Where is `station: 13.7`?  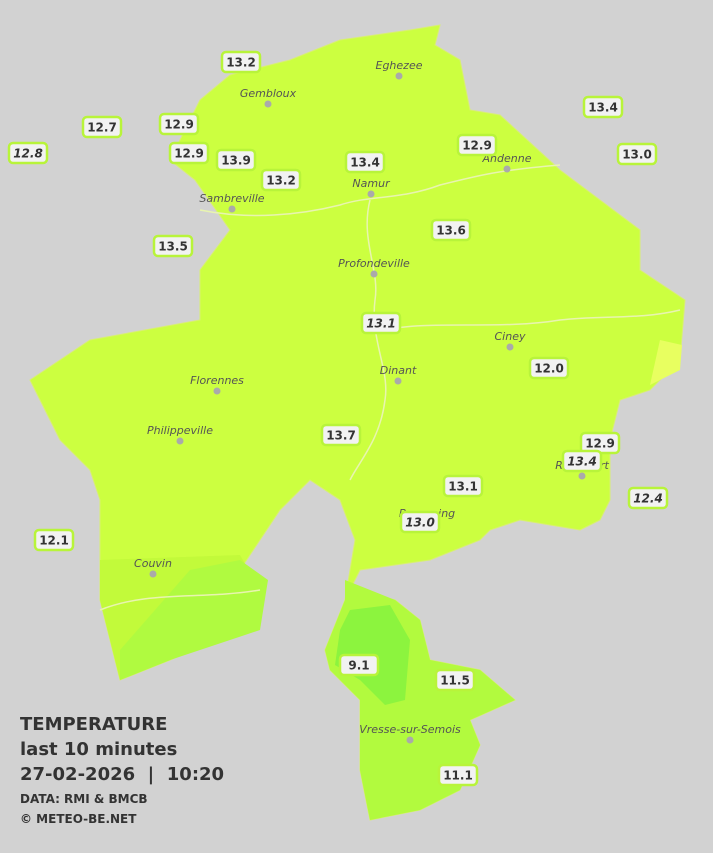
station: 13.7 is located at coordinates (341, 435).